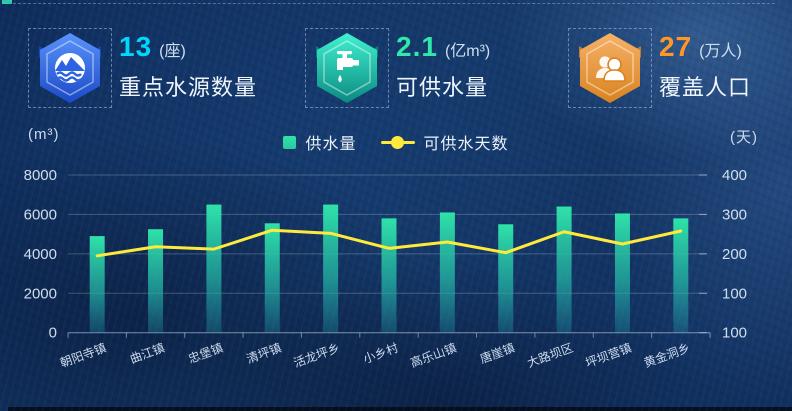 This screenshot has height=411, width=792. Describe the element at coordinates (400, 409) in the screenshot. I see `bottom-map-edge` at that location.